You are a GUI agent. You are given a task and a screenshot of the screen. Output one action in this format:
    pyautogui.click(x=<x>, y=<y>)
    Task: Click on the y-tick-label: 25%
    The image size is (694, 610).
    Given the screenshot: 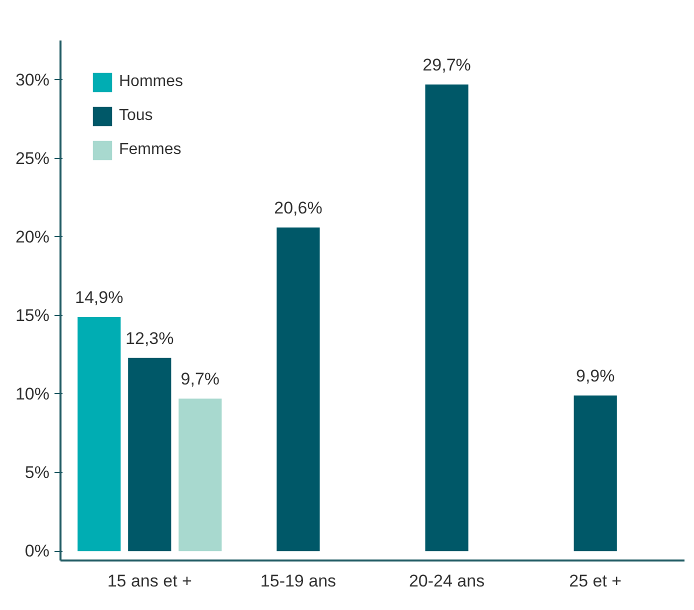 What is the action you would take?
    pyautogui.click(x=32, y=158)
    